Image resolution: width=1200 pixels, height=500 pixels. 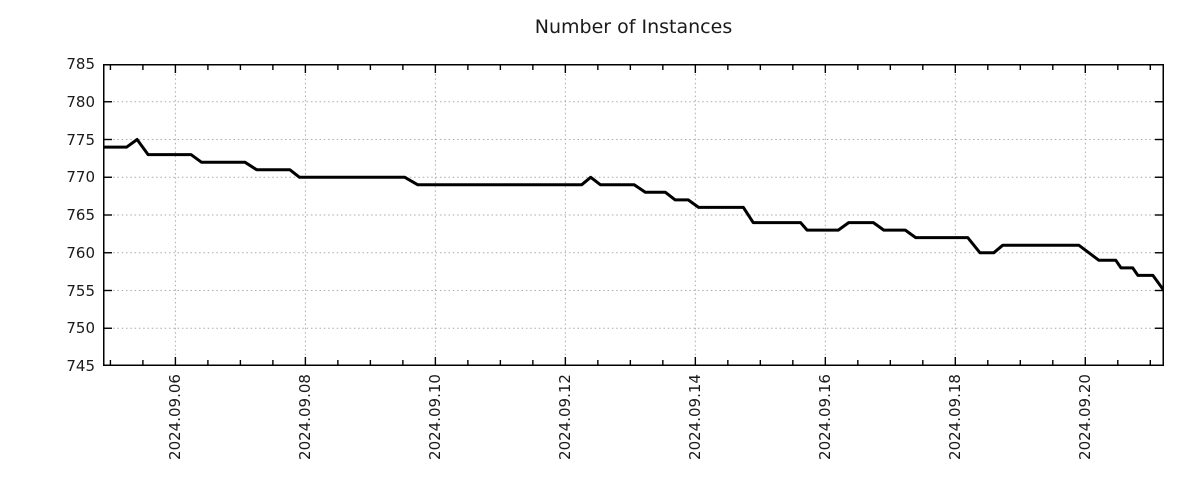 I want to click on x-tick-label-2024.09.06: 2024.09.06, so click(x=175, y=417).